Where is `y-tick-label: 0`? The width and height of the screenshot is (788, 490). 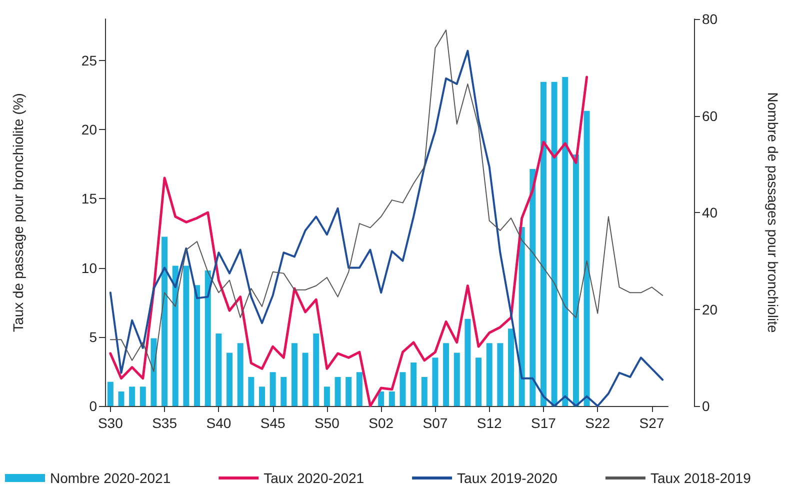 y-tick-label: 0 is located at coordinates (93, 406).